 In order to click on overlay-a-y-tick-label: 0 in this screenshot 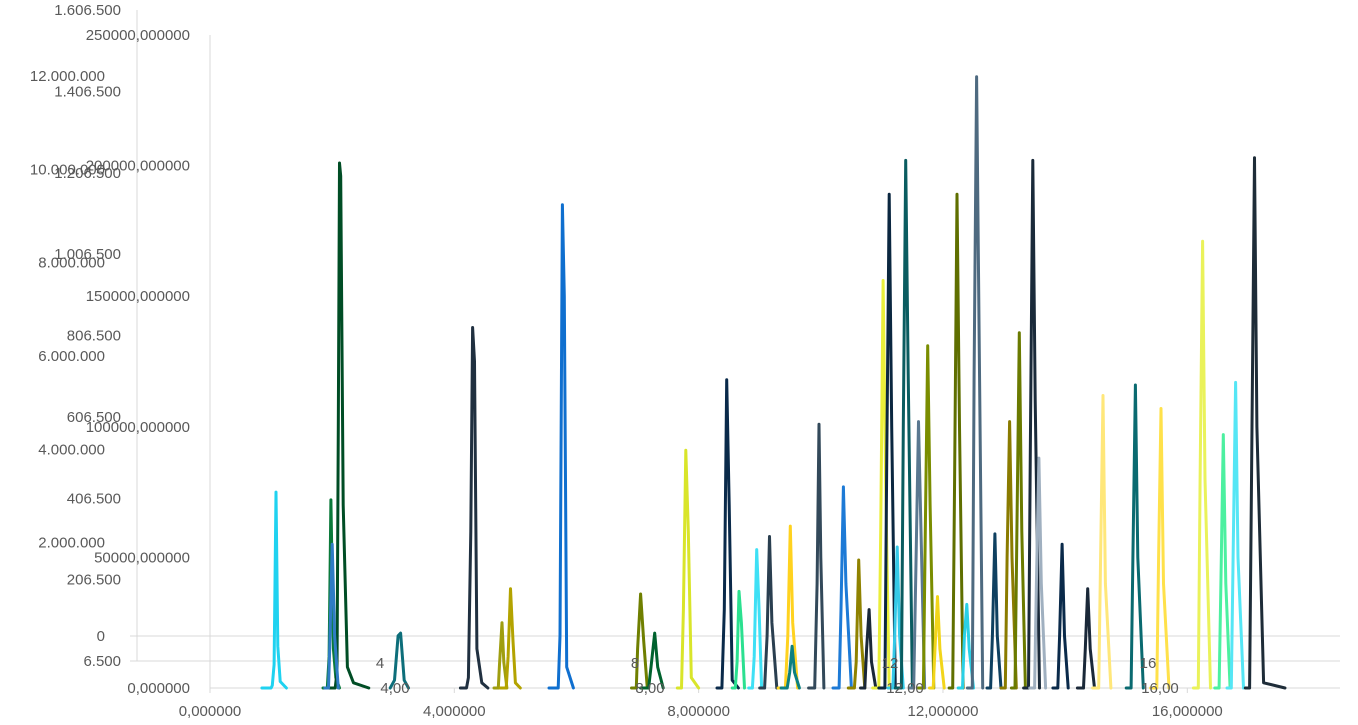, I will do `click(101, 636)`.